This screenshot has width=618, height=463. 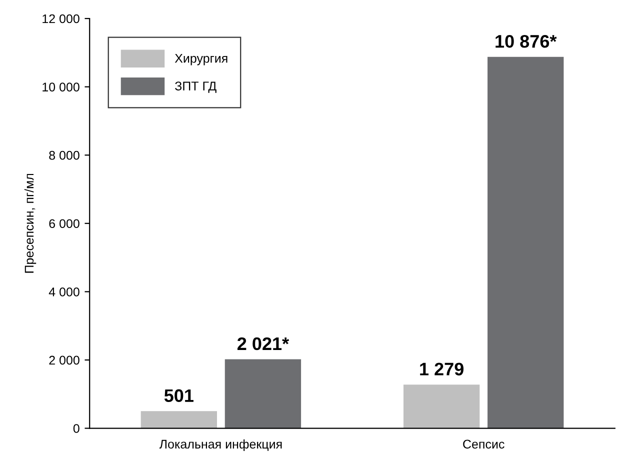 I want to click on data-label: 501, so click(x=179, y=395).